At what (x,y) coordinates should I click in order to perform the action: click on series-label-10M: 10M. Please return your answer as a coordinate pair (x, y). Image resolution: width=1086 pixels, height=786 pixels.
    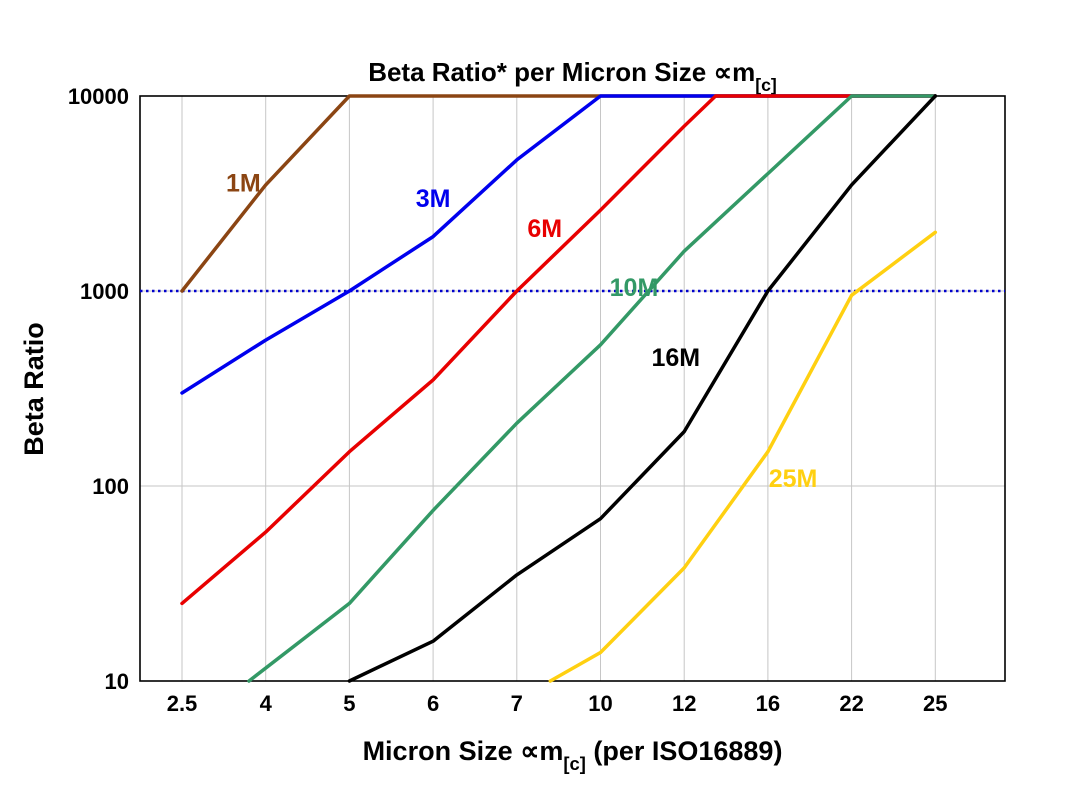
    Looking at the image, I should click on (634, 288).